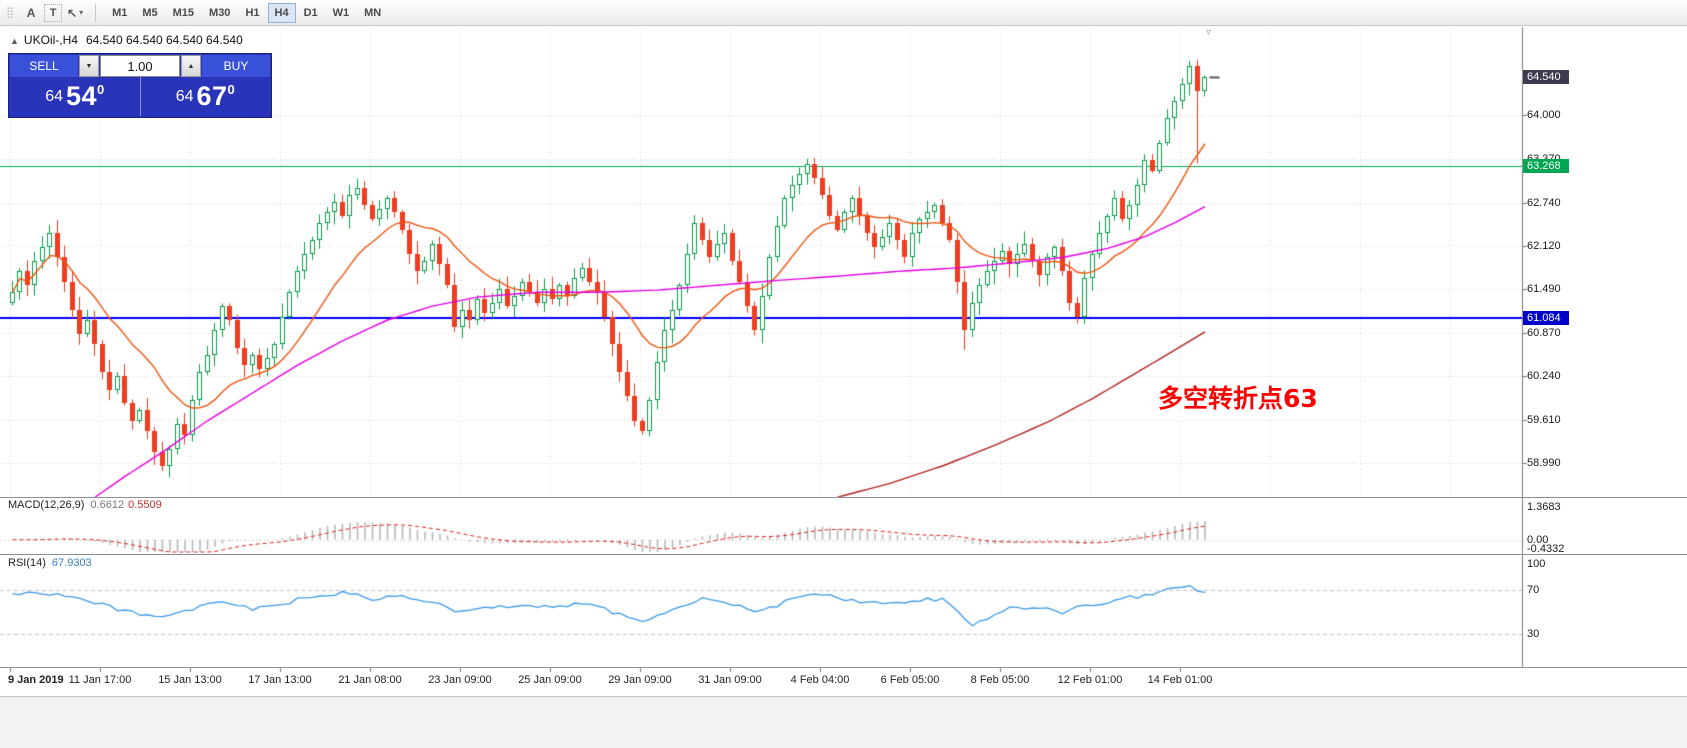  I want to click on chart-annotation-text: 多空转折点63, so click(1238, 398).